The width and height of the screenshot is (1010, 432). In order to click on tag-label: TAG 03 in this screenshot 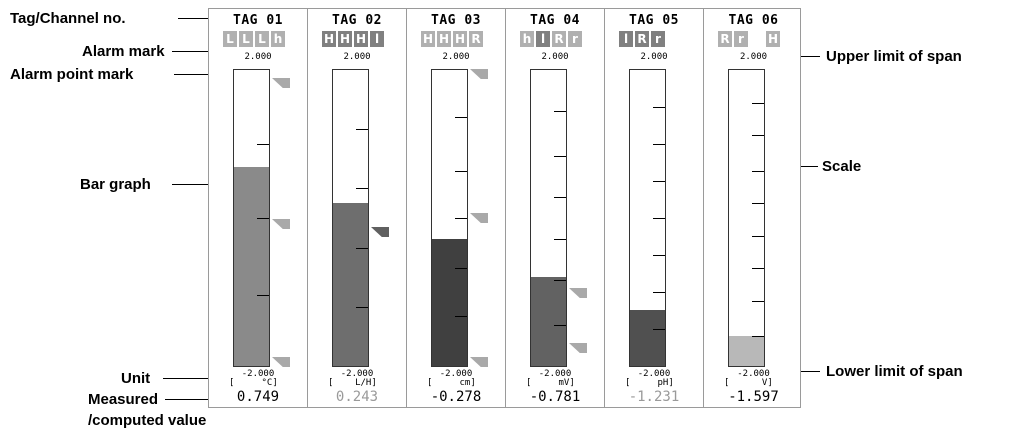, I will do `click(456, 20)`.